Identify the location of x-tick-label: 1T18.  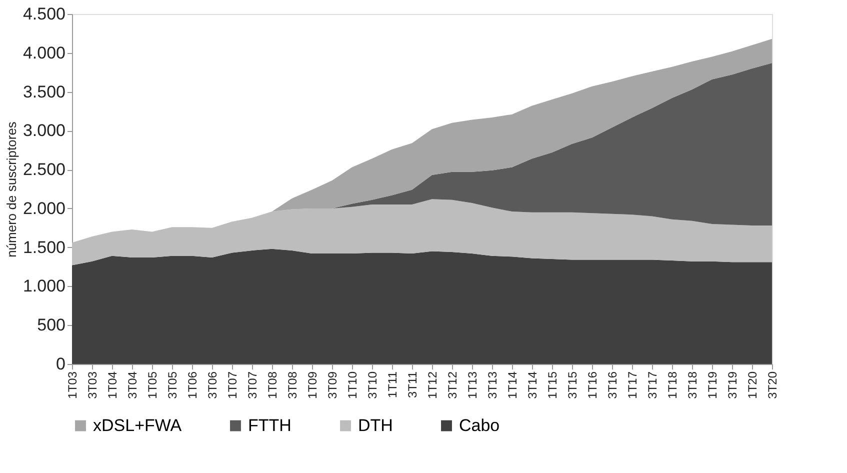
(673, 385).